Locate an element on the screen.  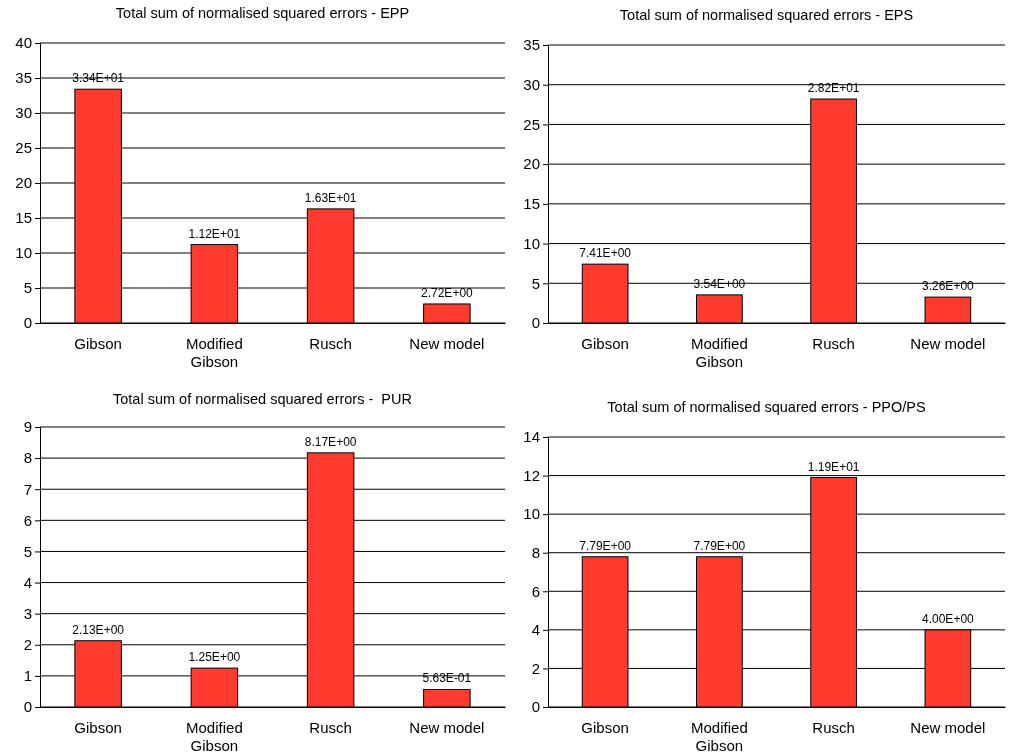
chart-title: Total sum of normalised squared errors - EPP is located at coordinates (262, 13).